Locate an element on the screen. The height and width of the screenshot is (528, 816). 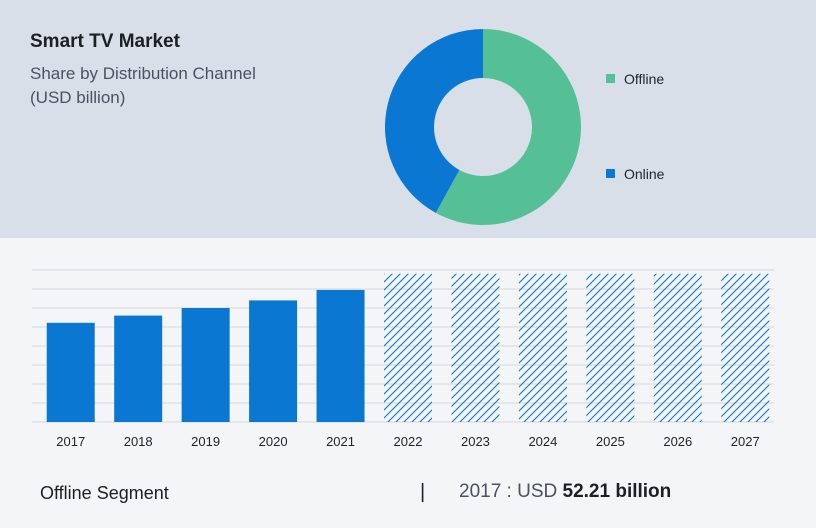
bar-2027 is located at coordinates (745, 347).